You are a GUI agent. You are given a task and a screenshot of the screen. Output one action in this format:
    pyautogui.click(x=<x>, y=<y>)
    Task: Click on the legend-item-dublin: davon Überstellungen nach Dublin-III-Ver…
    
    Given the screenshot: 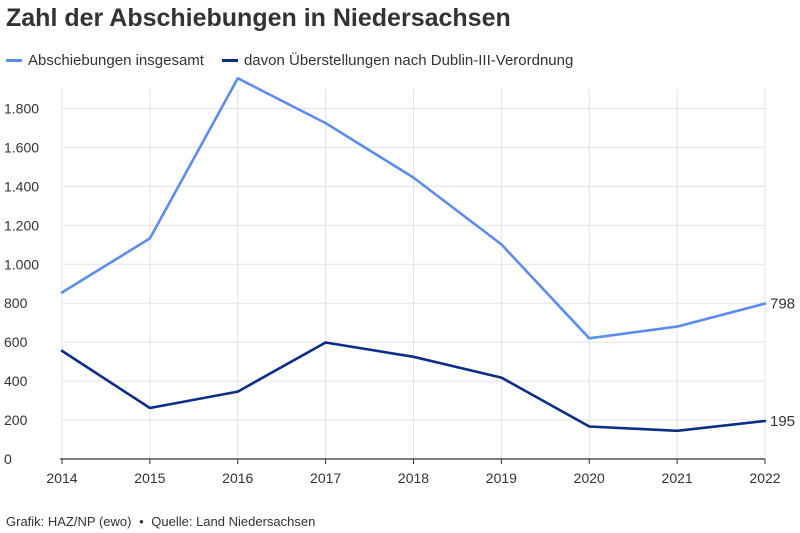 What is the action you would take?
    pyautogui.click(x=397, y=60)
    